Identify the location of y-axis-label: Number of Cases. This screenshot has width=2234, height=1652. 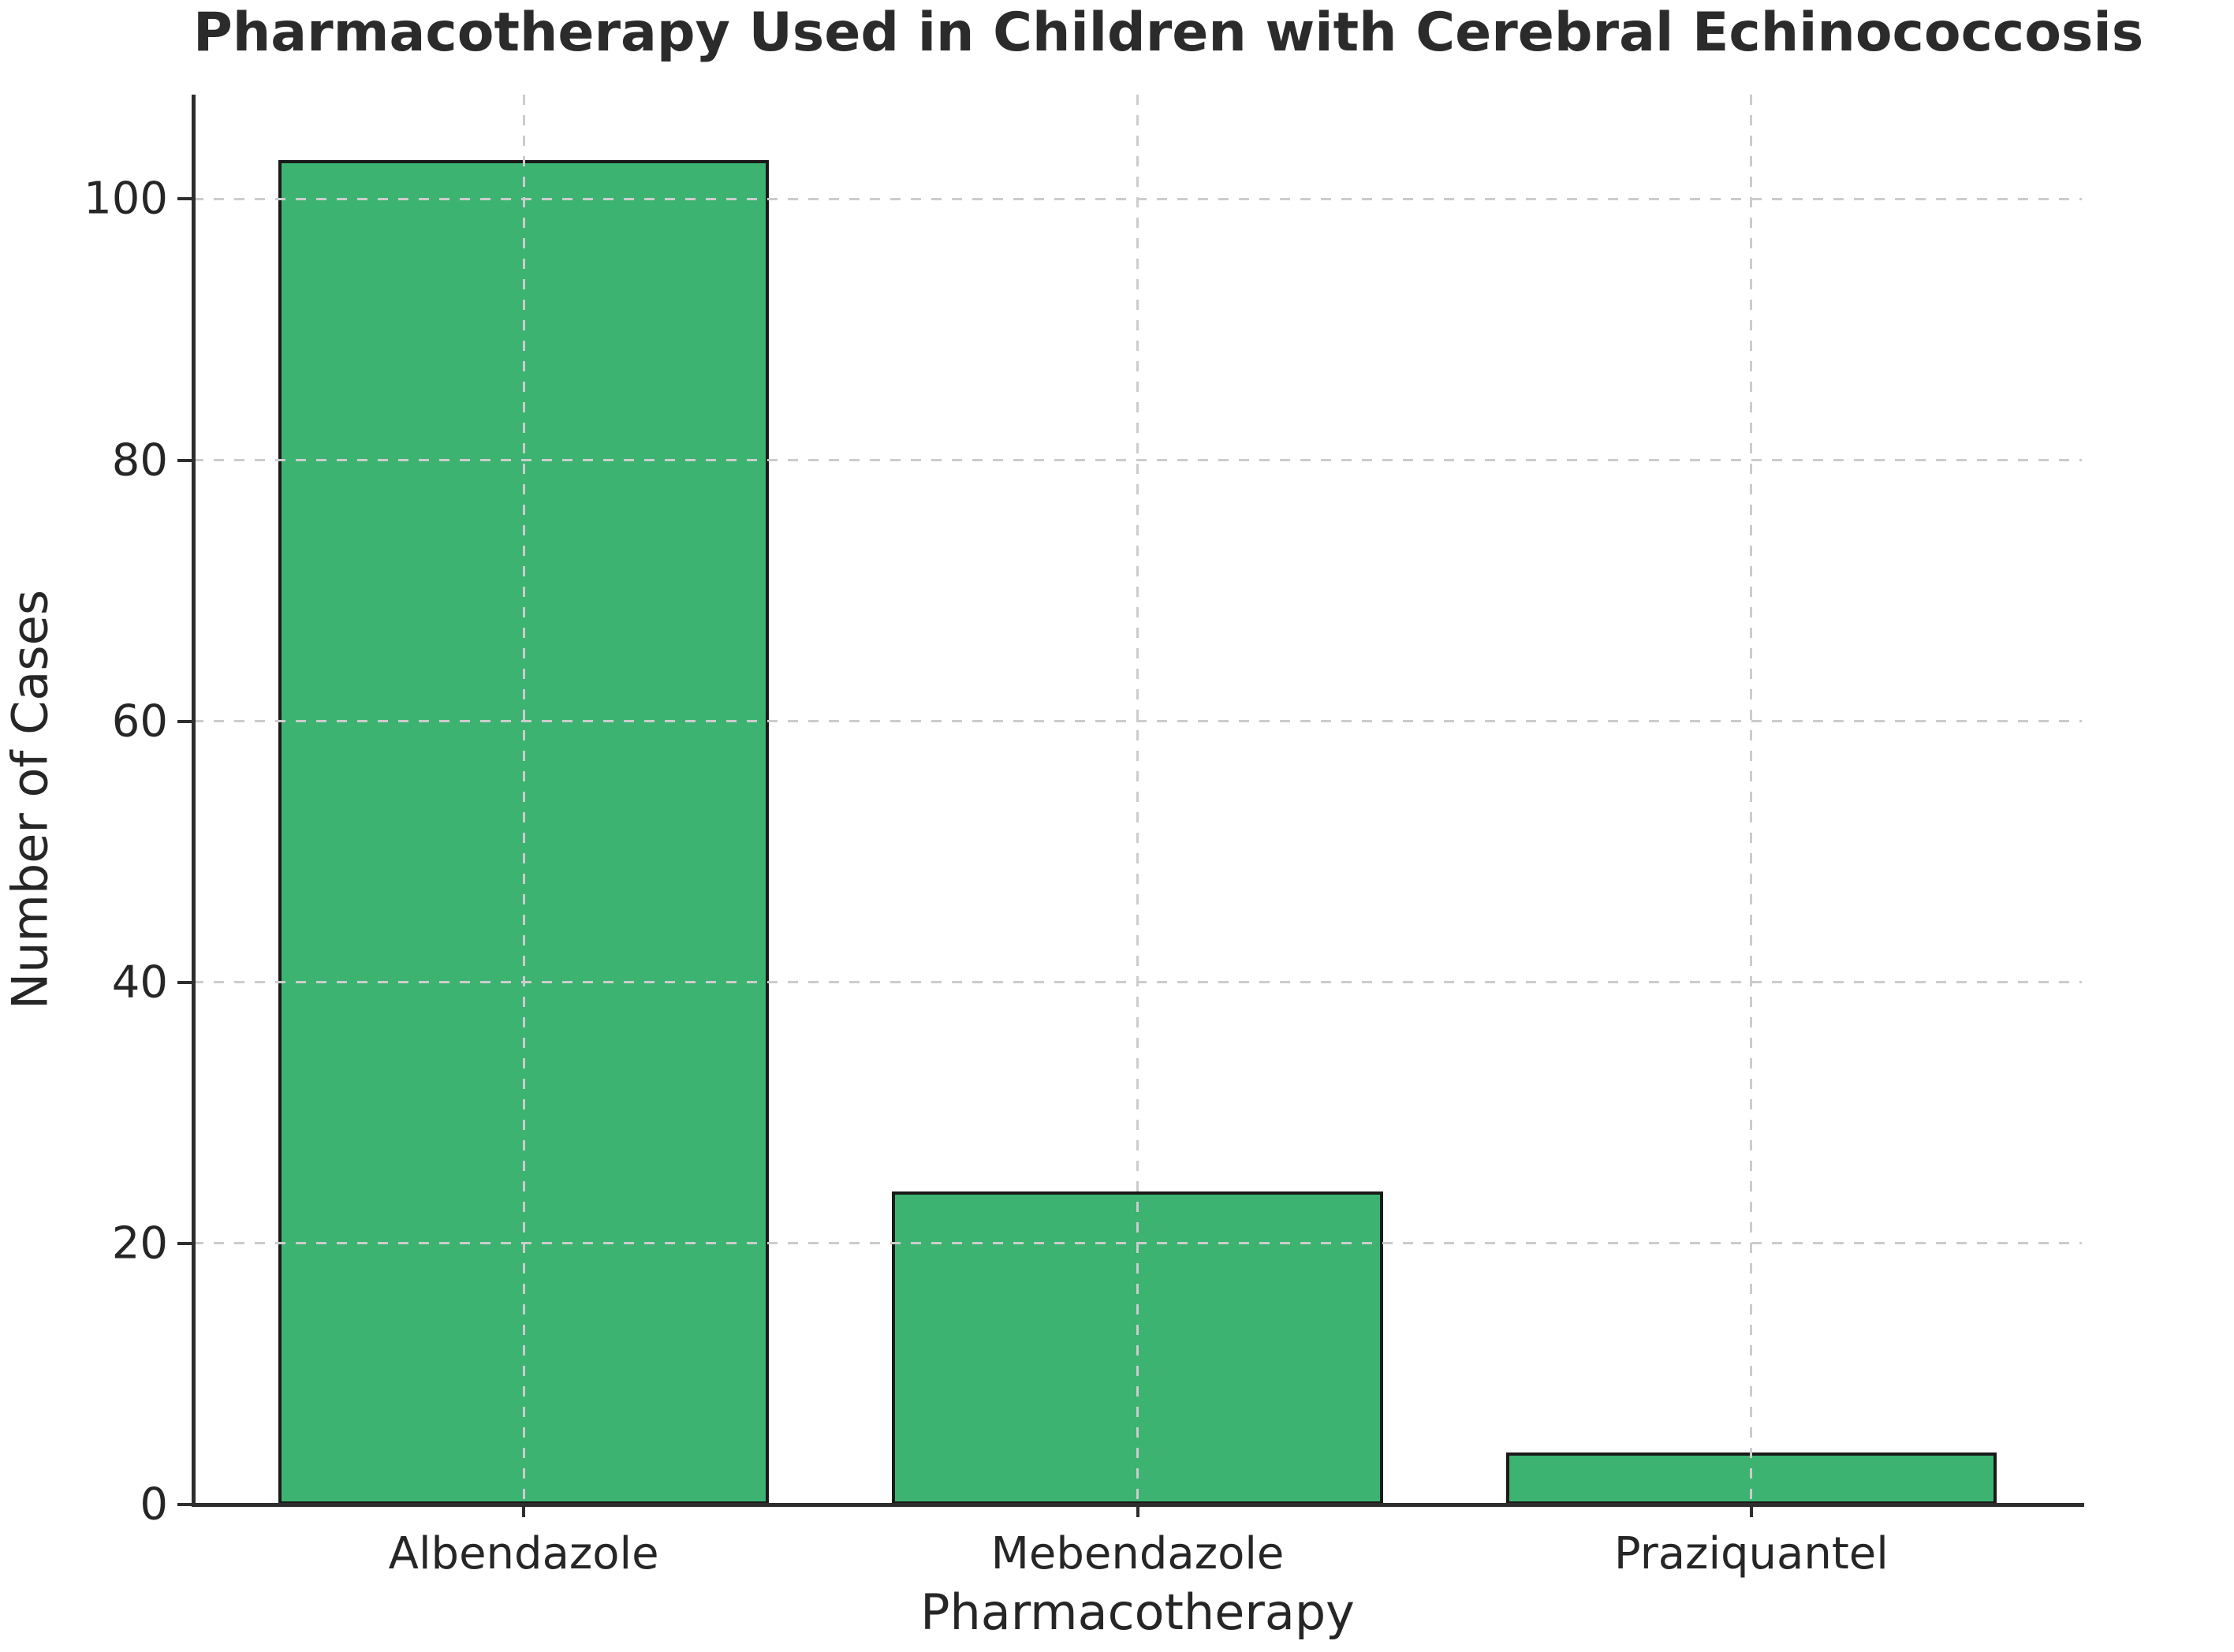
(30, 800).